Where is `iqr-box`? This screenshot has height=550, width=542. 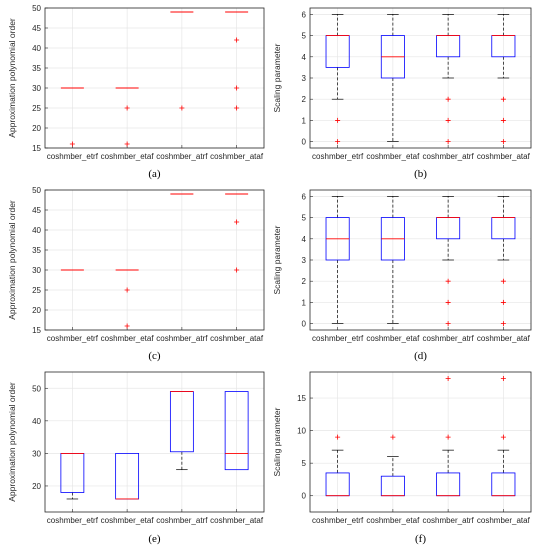 iqr-box is located at coordinates (236, 431).